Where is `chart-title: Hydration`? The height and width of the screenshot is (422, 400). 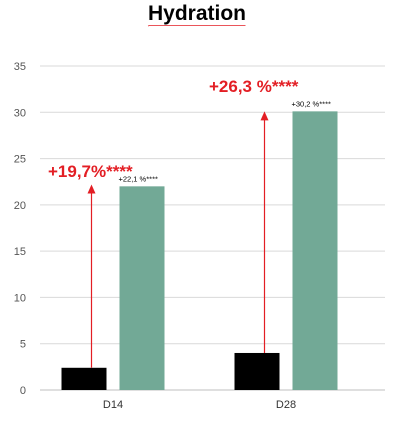 chart-title: Hydration is located at coordinates (197, 13).